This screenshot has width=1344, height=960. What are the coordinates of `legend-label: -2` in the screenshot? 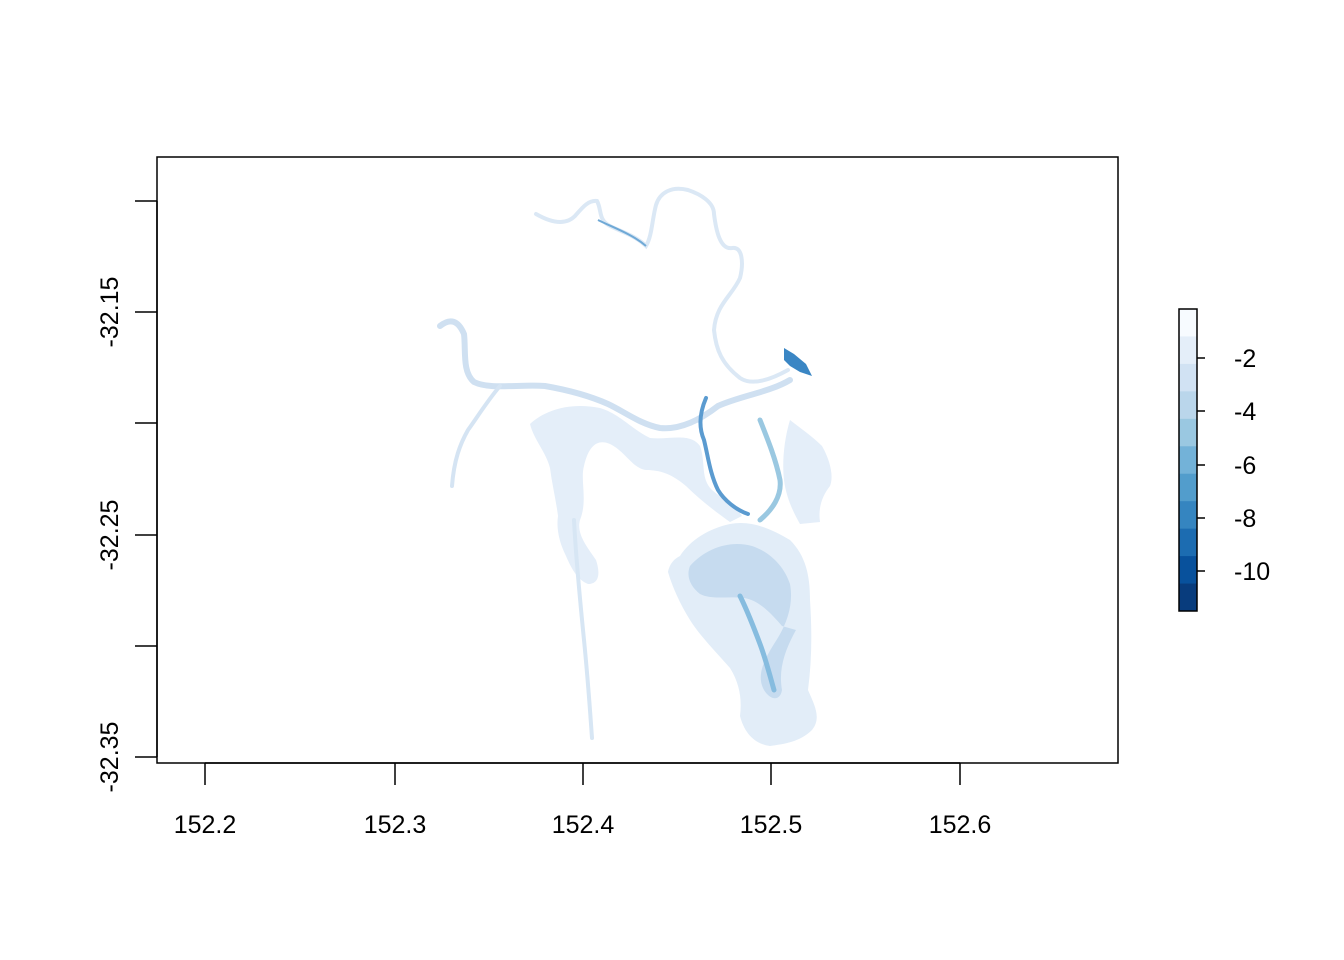 It's located at (1245, 359).